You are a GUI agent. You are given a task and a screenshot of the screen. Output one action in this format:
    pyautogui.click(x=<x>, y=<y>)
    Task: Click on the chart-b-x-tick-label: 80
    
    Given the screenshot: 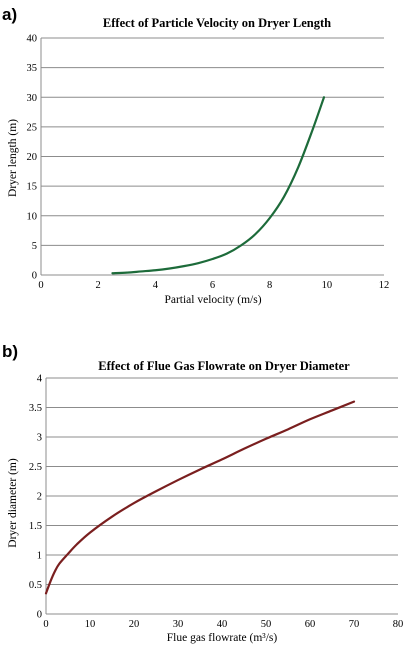 What is the action you would take?
    pyautogui.click(x=398, y=624)
    